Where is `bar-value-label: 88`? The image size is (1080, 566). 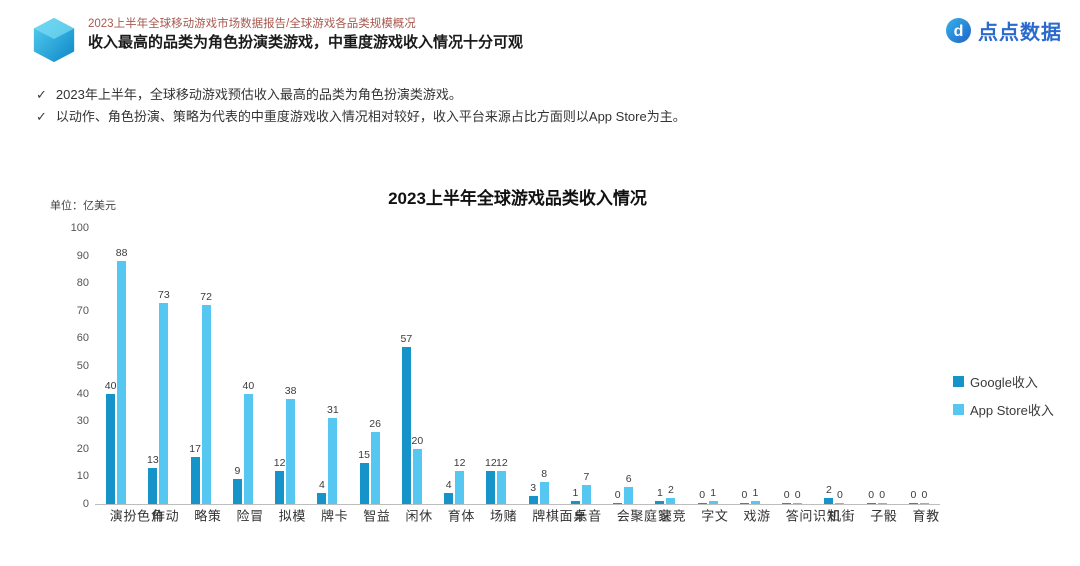
bar-value-label: 88 is located at coordinates (121, 253).